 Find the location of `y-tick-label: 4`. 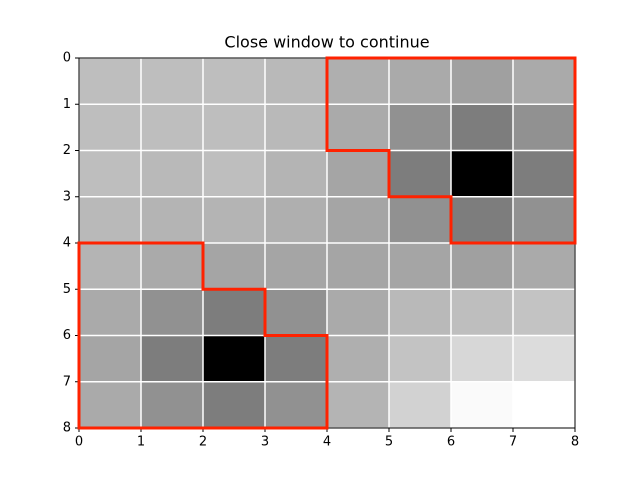

y-tick-label: 4 is located at coordinates (67, 243).